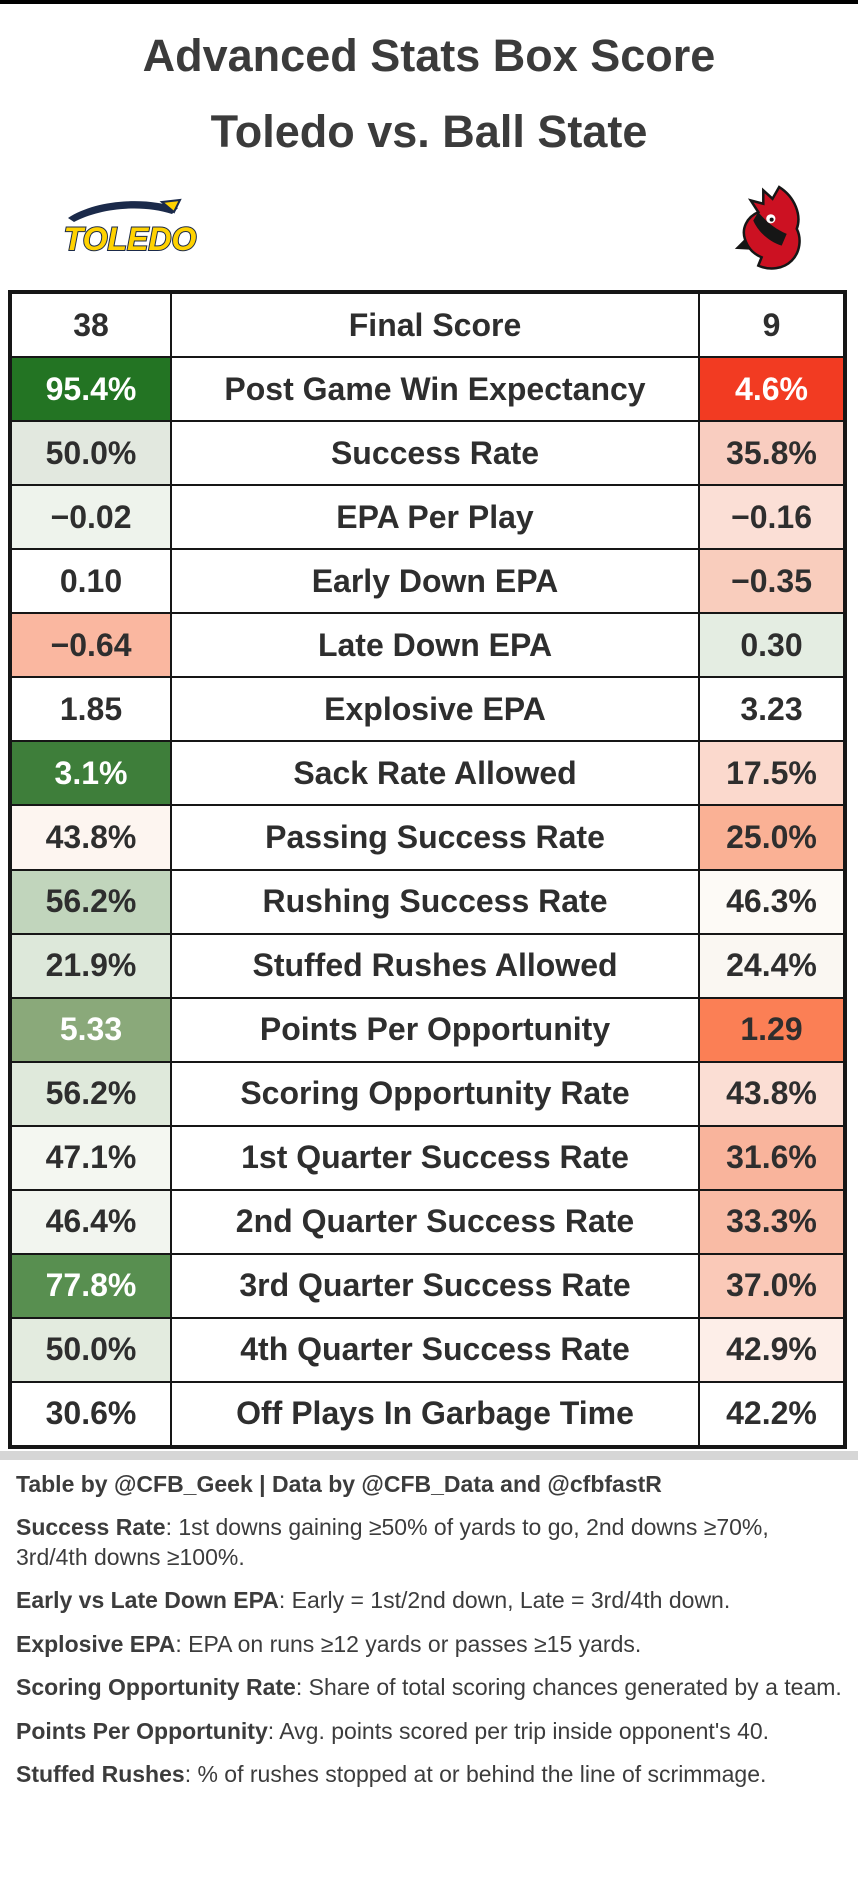 This screenshot has height=1898, width=858. Describe the element at coordinates (91, 965) in the screenshot. I see `stat-cell-team-left: 21.9%` at that location.